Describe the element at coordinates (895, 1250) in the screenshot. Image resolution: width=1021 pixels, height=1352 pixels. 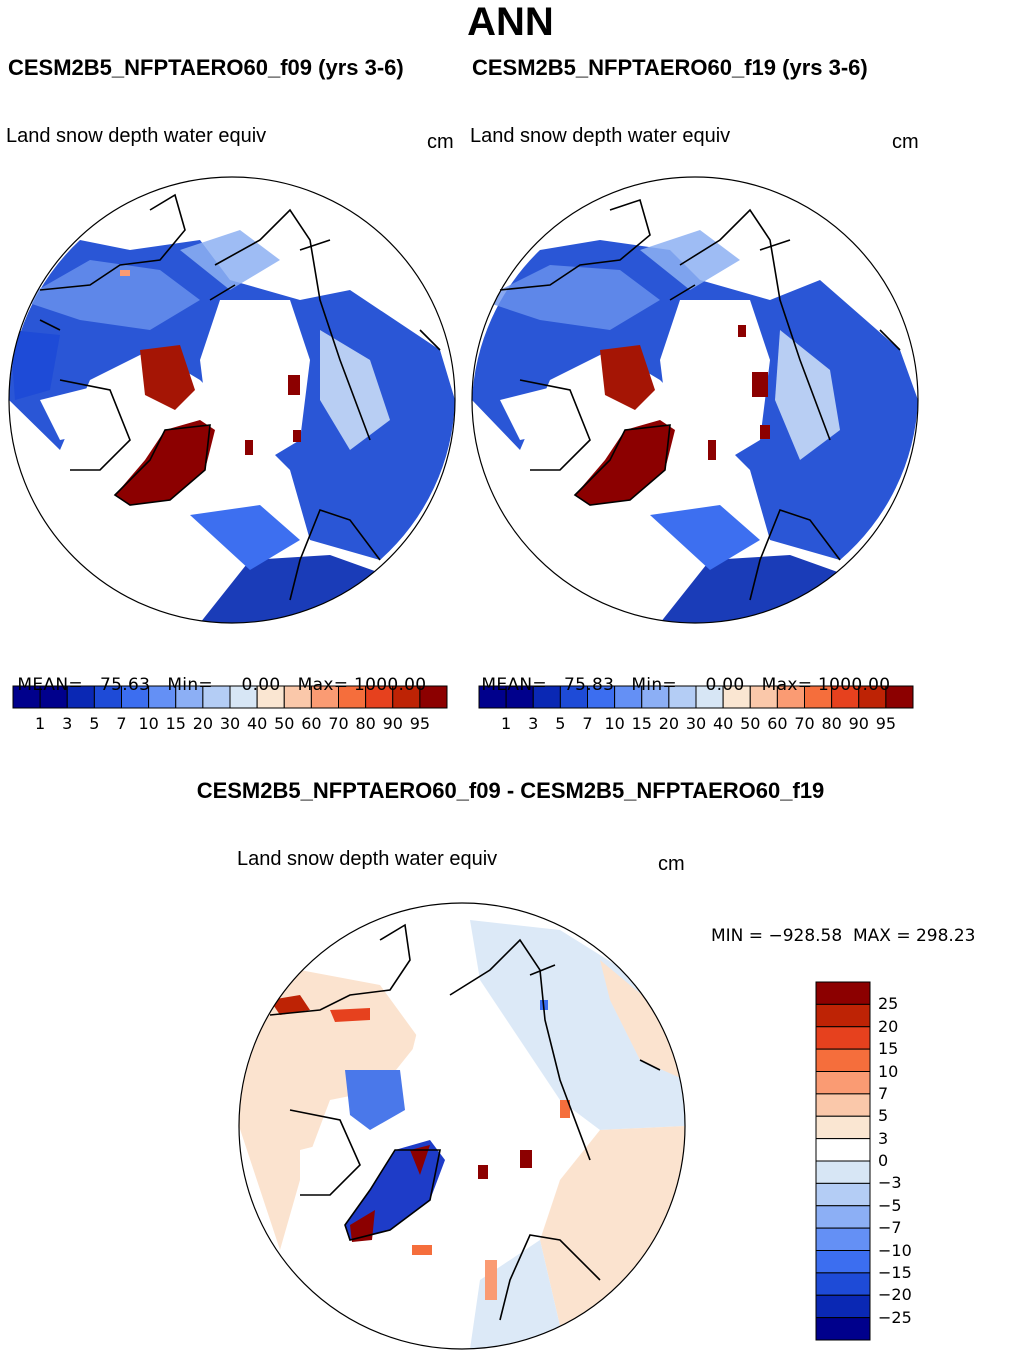
I see `difference-colorbar-tick-label: −10` at that location.